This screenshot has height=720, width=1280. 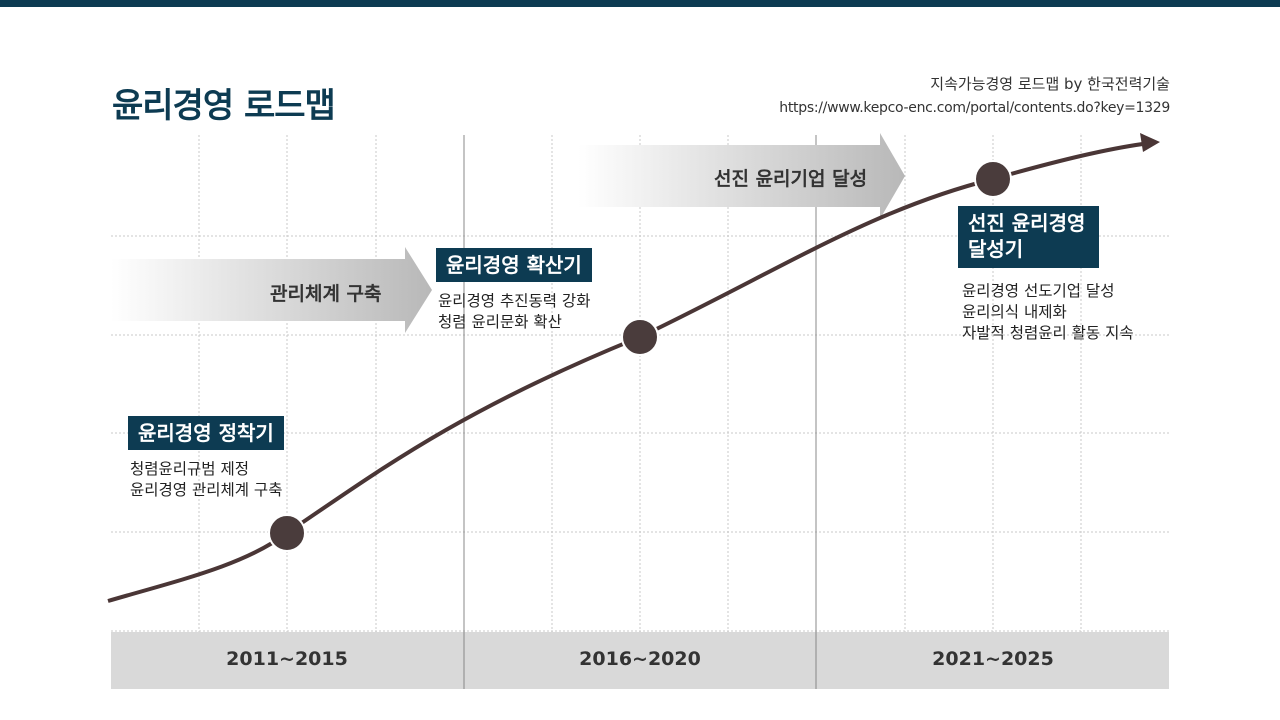 What do you see at coordinates (1014, 312) in the screenshot?
I see `stage-desc-line: 윤리의식 내제화` at bounding box center [1014, 312].